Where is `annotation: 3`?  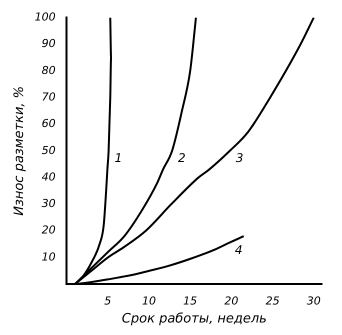 annotation: 3 is located at coordinates (240, 158).